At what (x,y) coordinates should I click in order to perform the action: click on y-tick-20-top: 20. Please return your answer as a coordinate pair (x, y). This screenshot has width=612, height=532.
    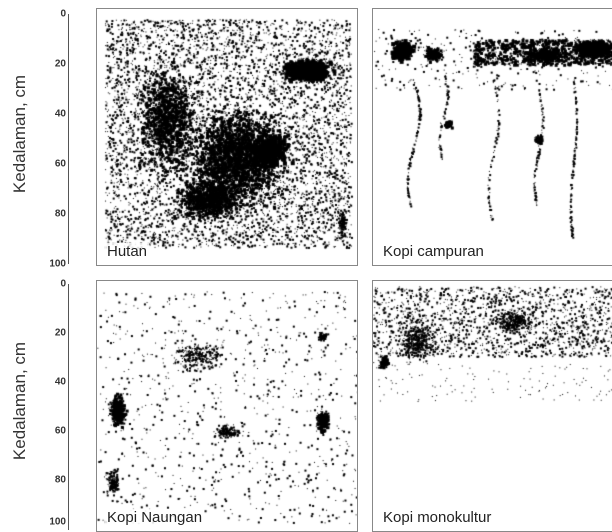
    Looking at the image, I should click on (60, 64).